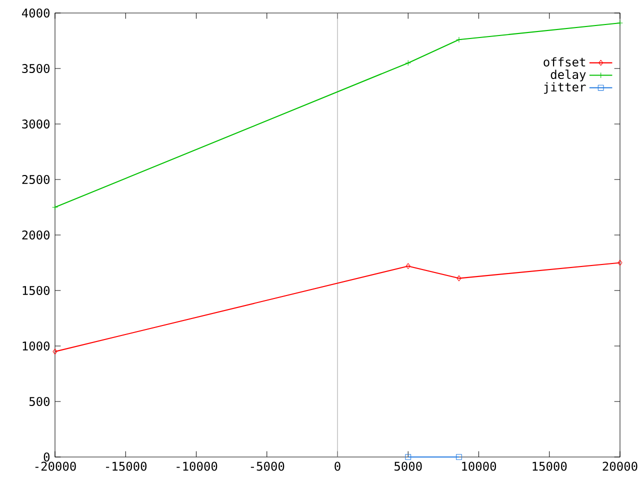  Describe the element at coordinates (565, 88) in the screenshot. I see `legend-label: jitter` at that location.